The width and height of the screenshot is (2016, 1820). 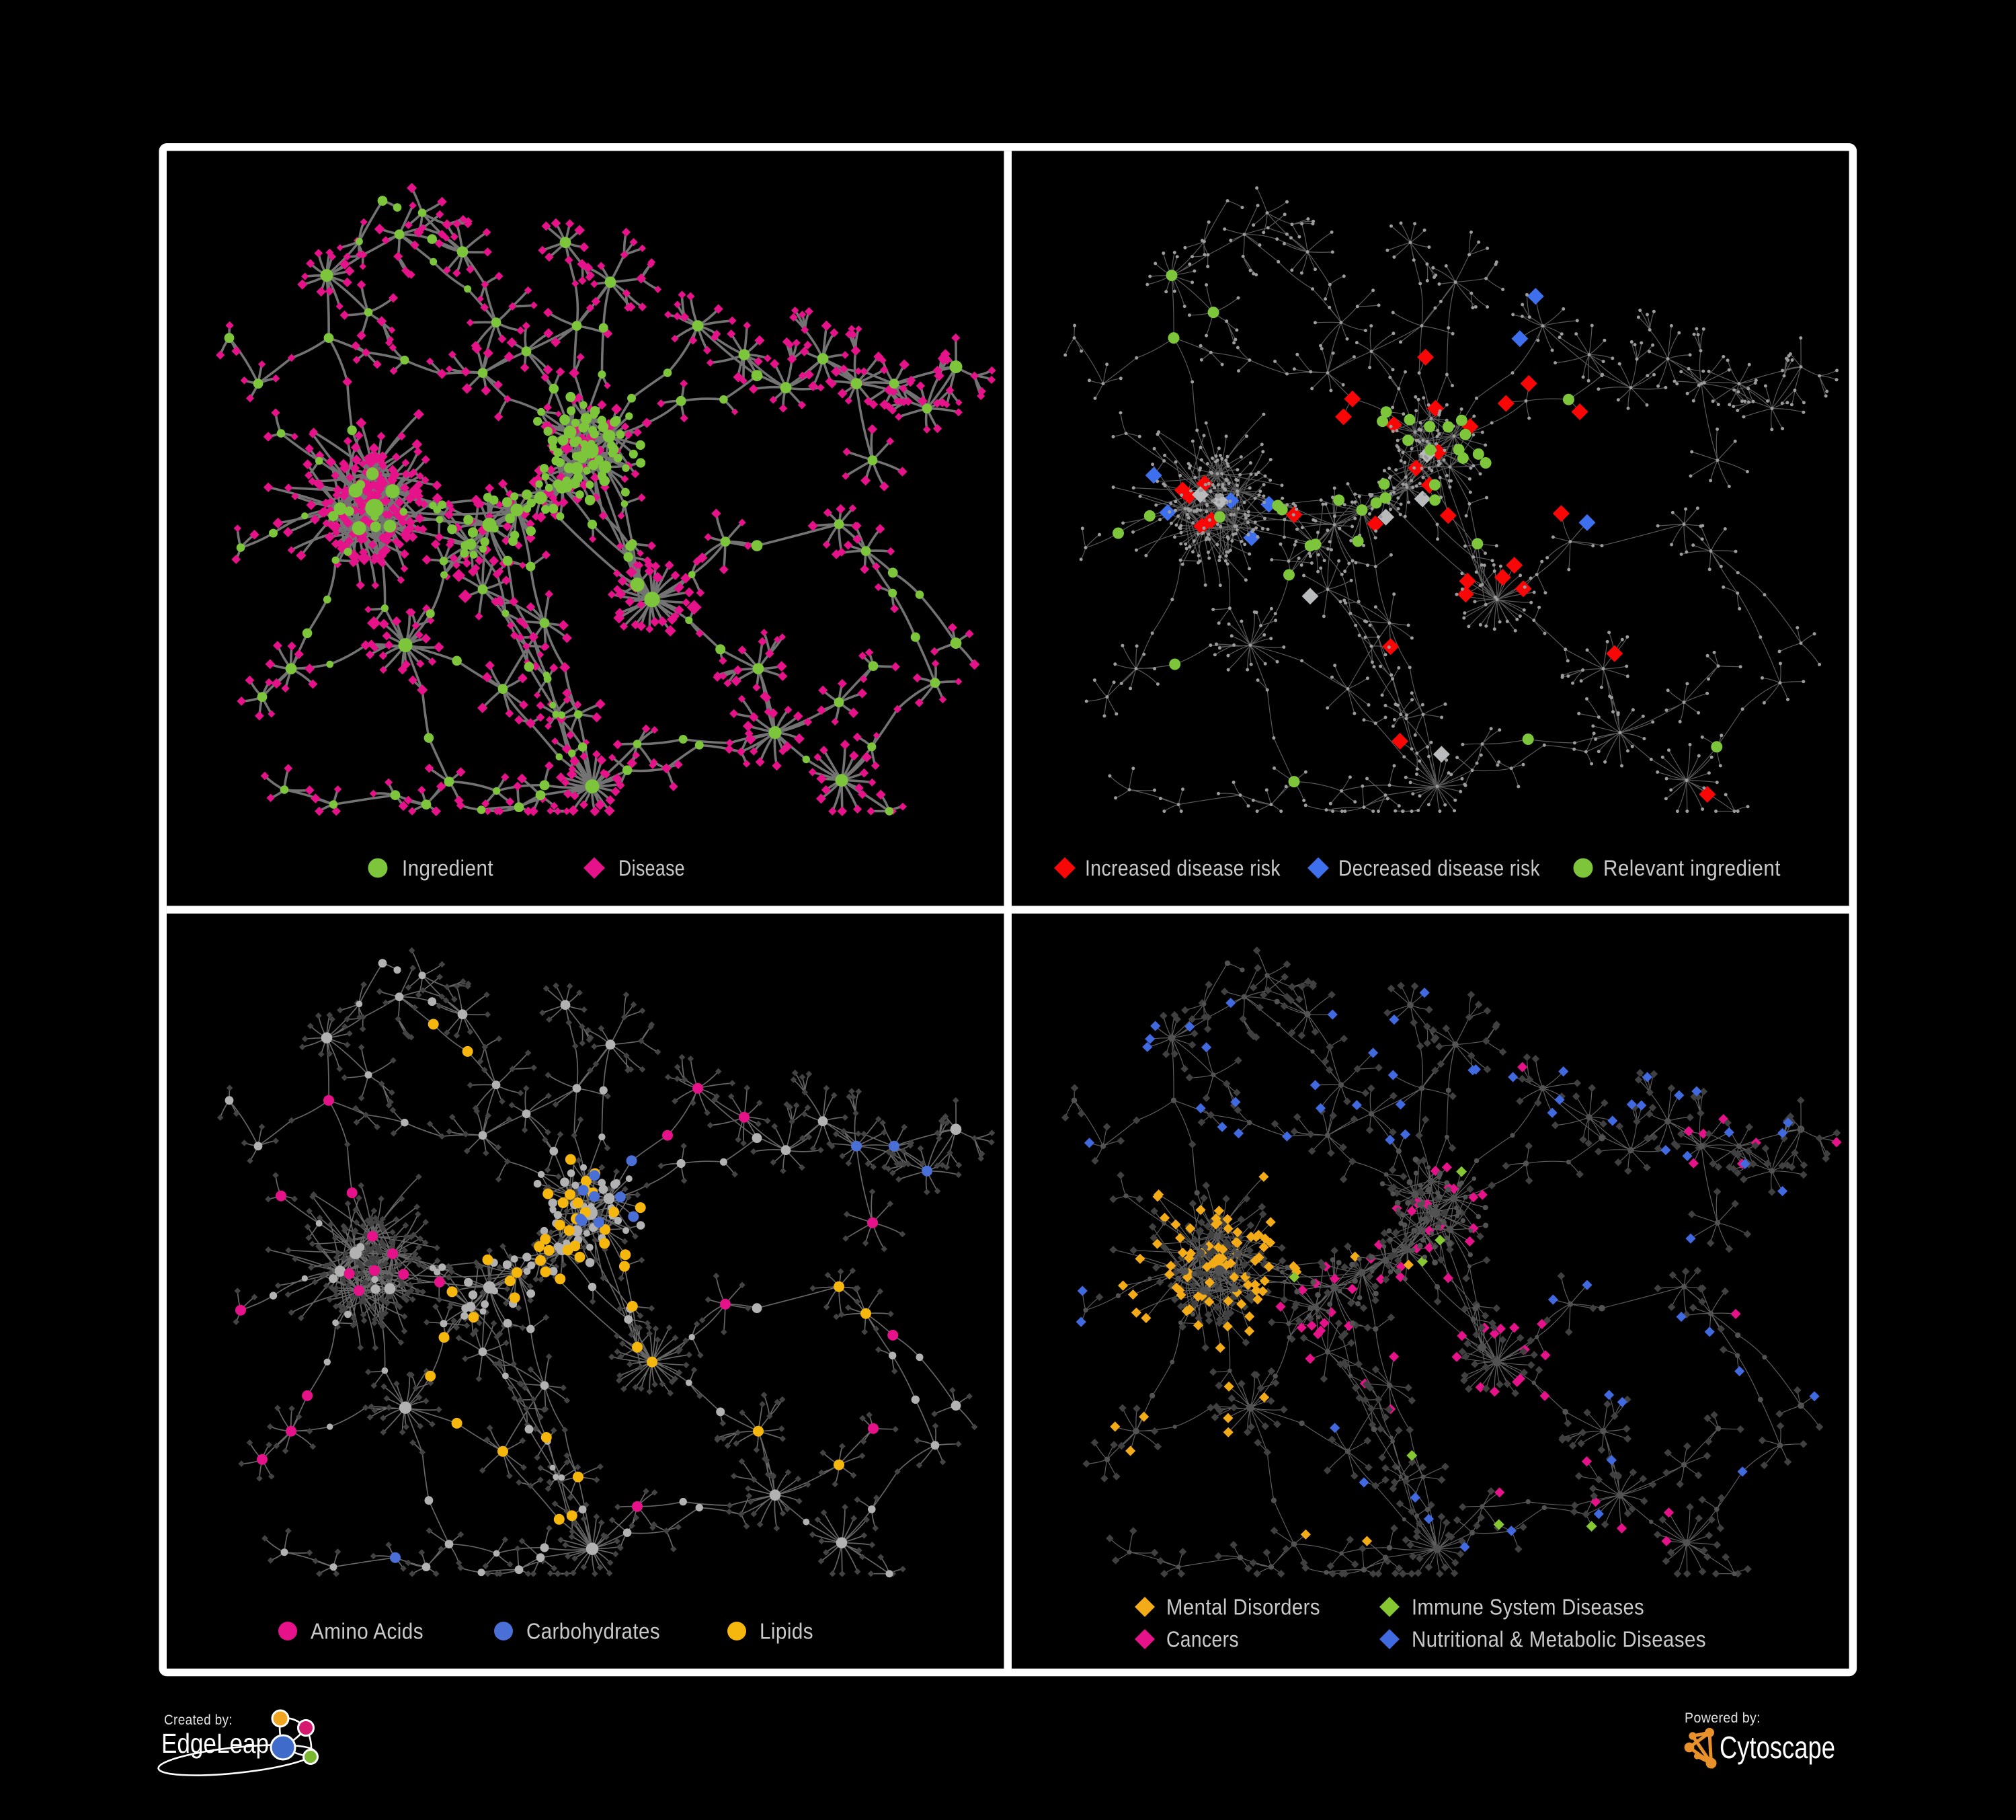 What do you see at coordinates (1202, 1639) in the screenshot?
I see `svg-text: Cancers` at bounding box center [1202, 1639].